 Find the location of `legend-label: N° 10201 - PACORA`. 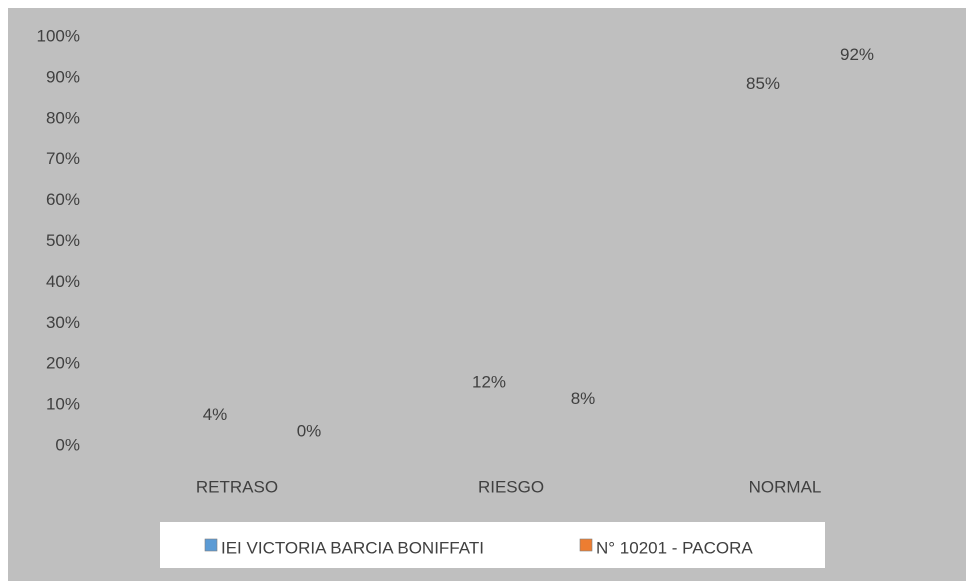

legend-label: N° 10201 - PACORA is located at coordinates (674, 547).